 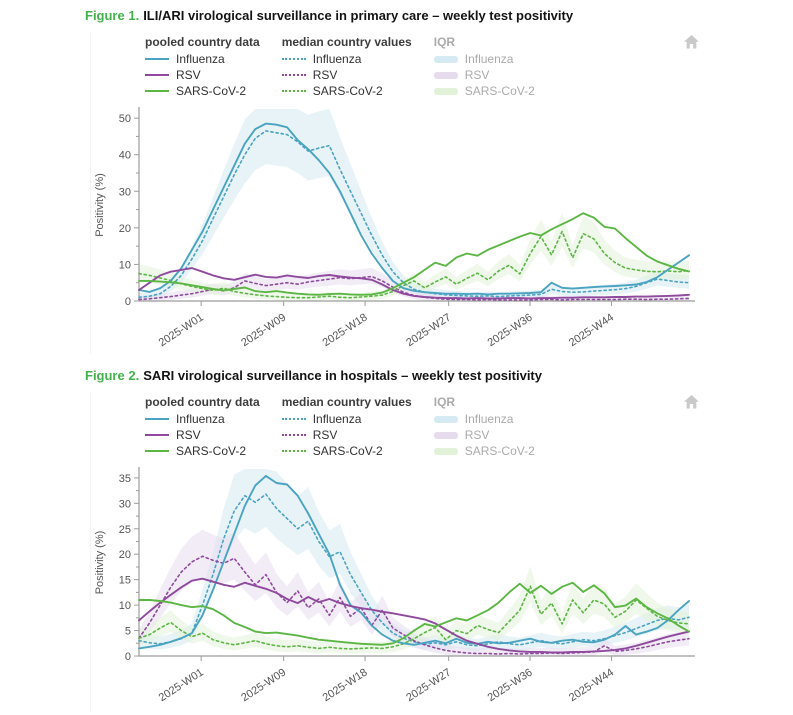 What do you see at coordinates (125, 504) in the screenshot?
I see `svg-text: 30` at bounding box center [125, 504].